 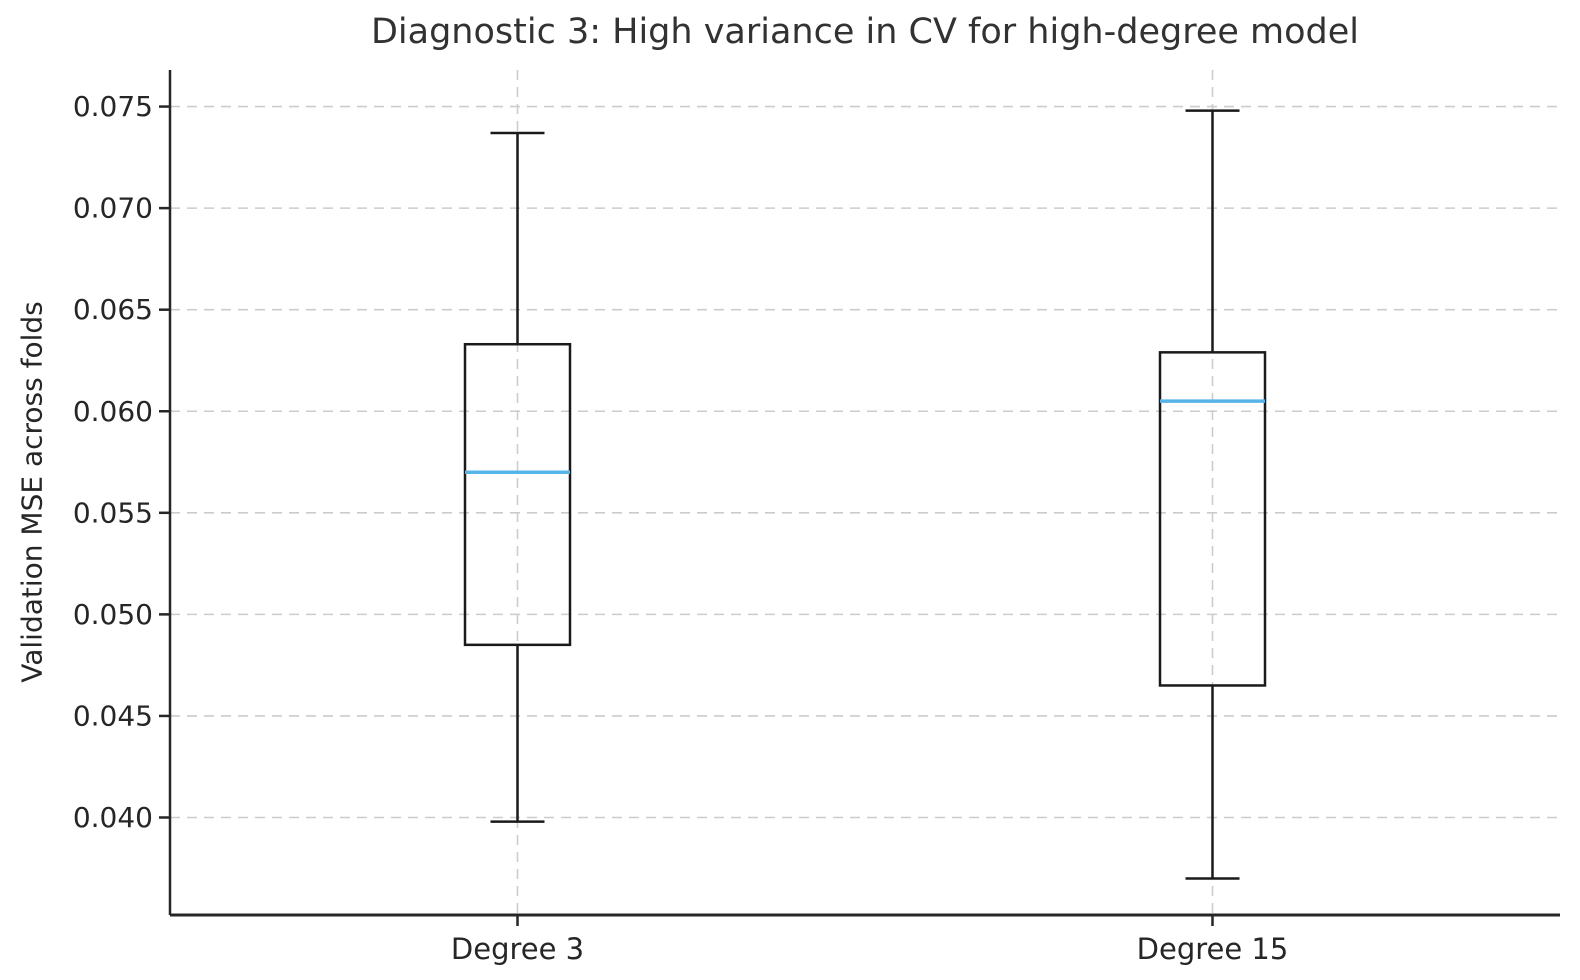 I want to click on y-tick-label: 0.070, so click(x=113, y=208).